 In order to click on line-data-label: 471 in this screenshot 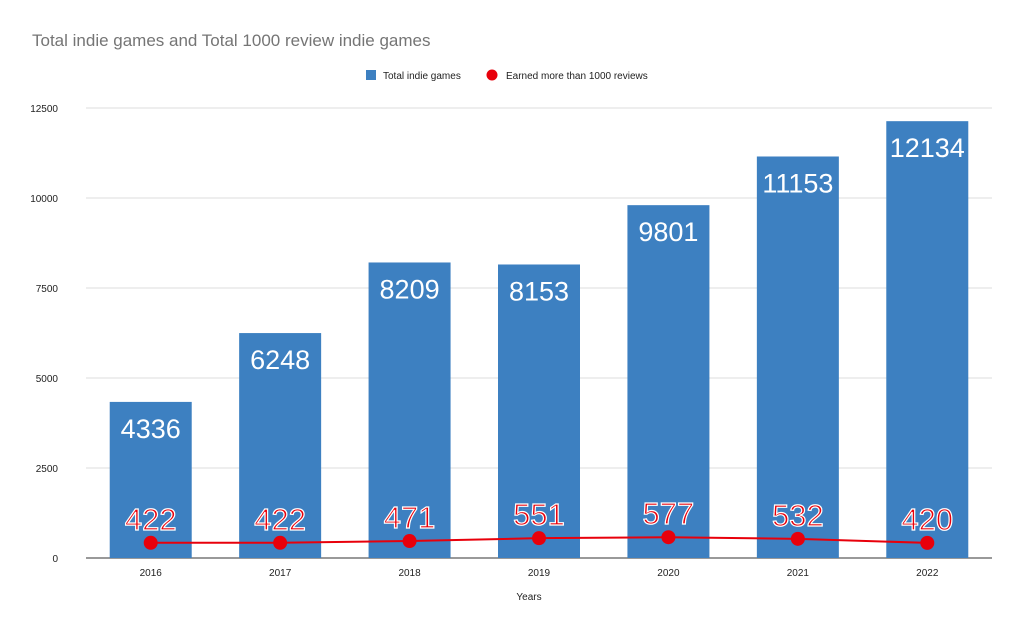, I will do `click(410, 517)`.